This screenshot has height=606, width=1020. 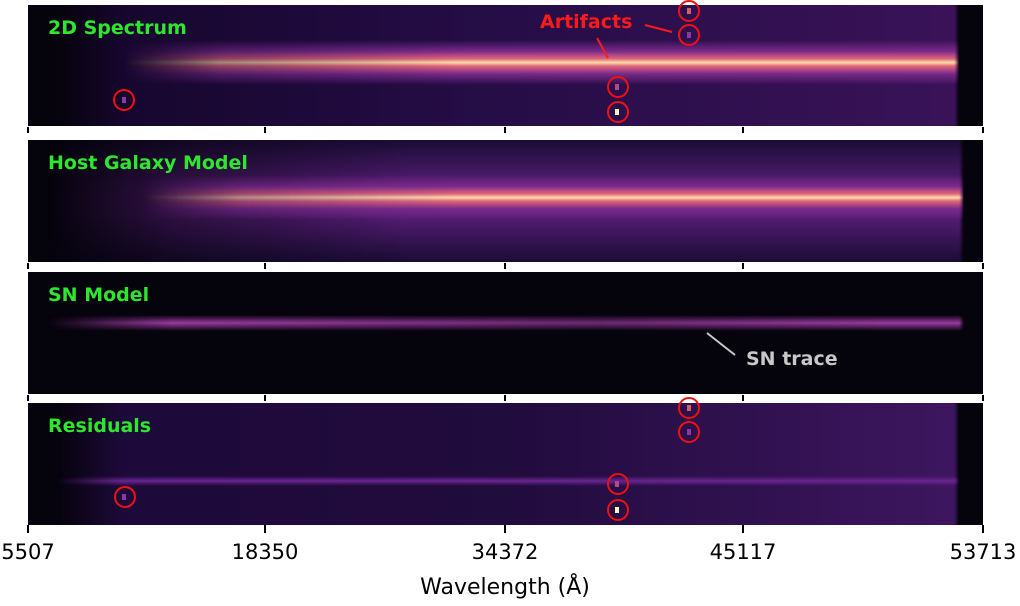 What do you see at coordinates (721, 344) in the screenshot?
I see `sn-trace-pointer` at bounding box center [721, 344].